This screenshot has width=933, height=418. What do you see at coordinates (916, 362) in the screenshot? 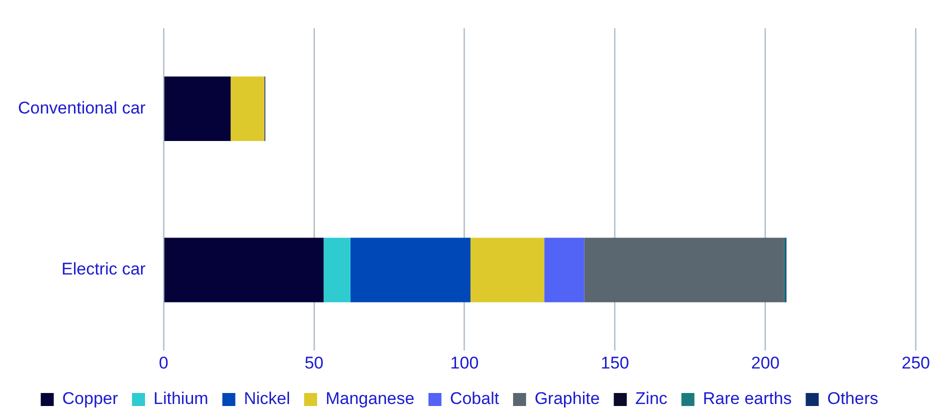
I see `x-tick-label: 250` at bounding box center [916, 362].